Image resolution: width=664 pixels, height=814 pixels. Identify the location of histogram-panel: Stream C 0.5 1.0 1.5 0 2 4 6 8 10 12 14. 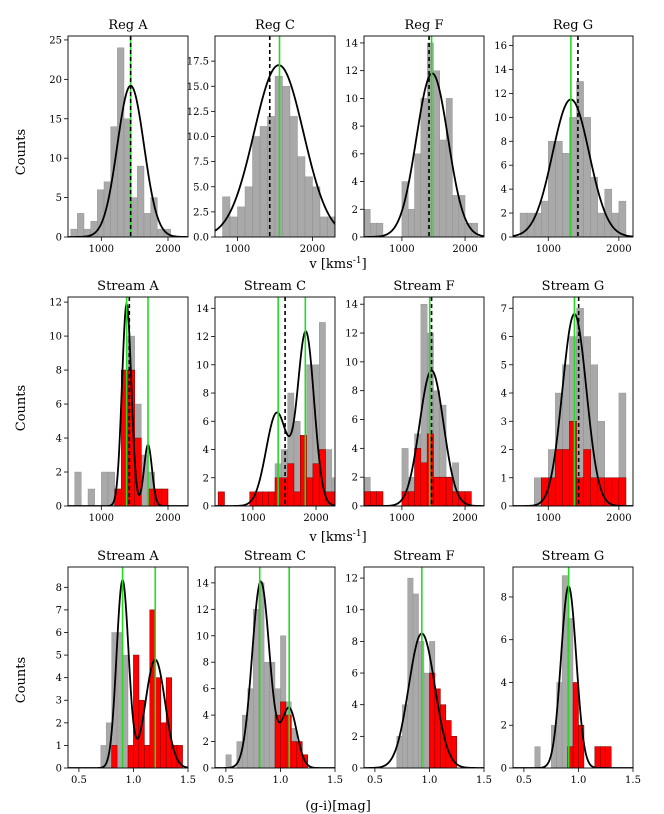
(269, 667).